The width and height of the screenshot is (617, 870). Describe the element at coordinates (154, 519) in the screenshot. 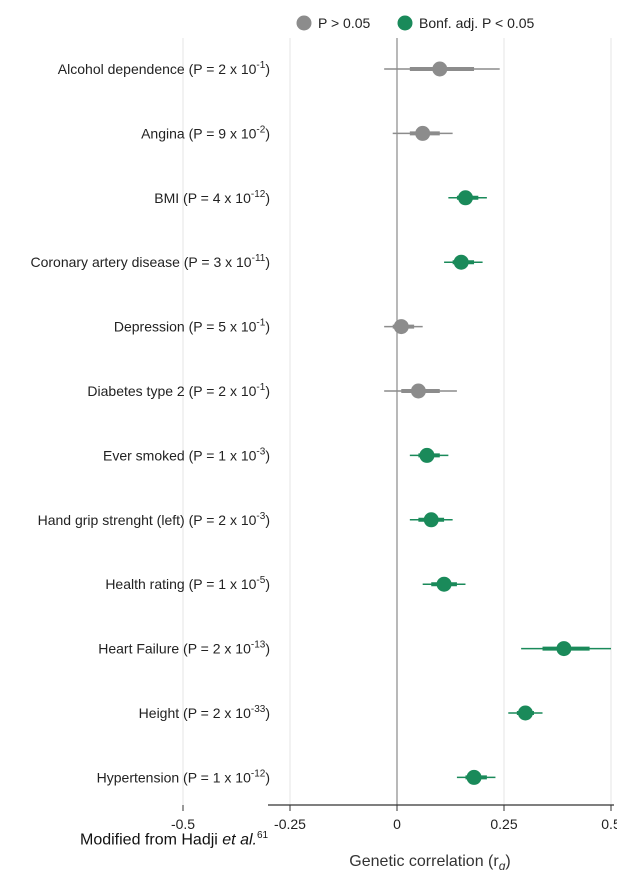

I see `row-label: Hand grip strenght (left) (P = 2 x 10-3)` at that location.